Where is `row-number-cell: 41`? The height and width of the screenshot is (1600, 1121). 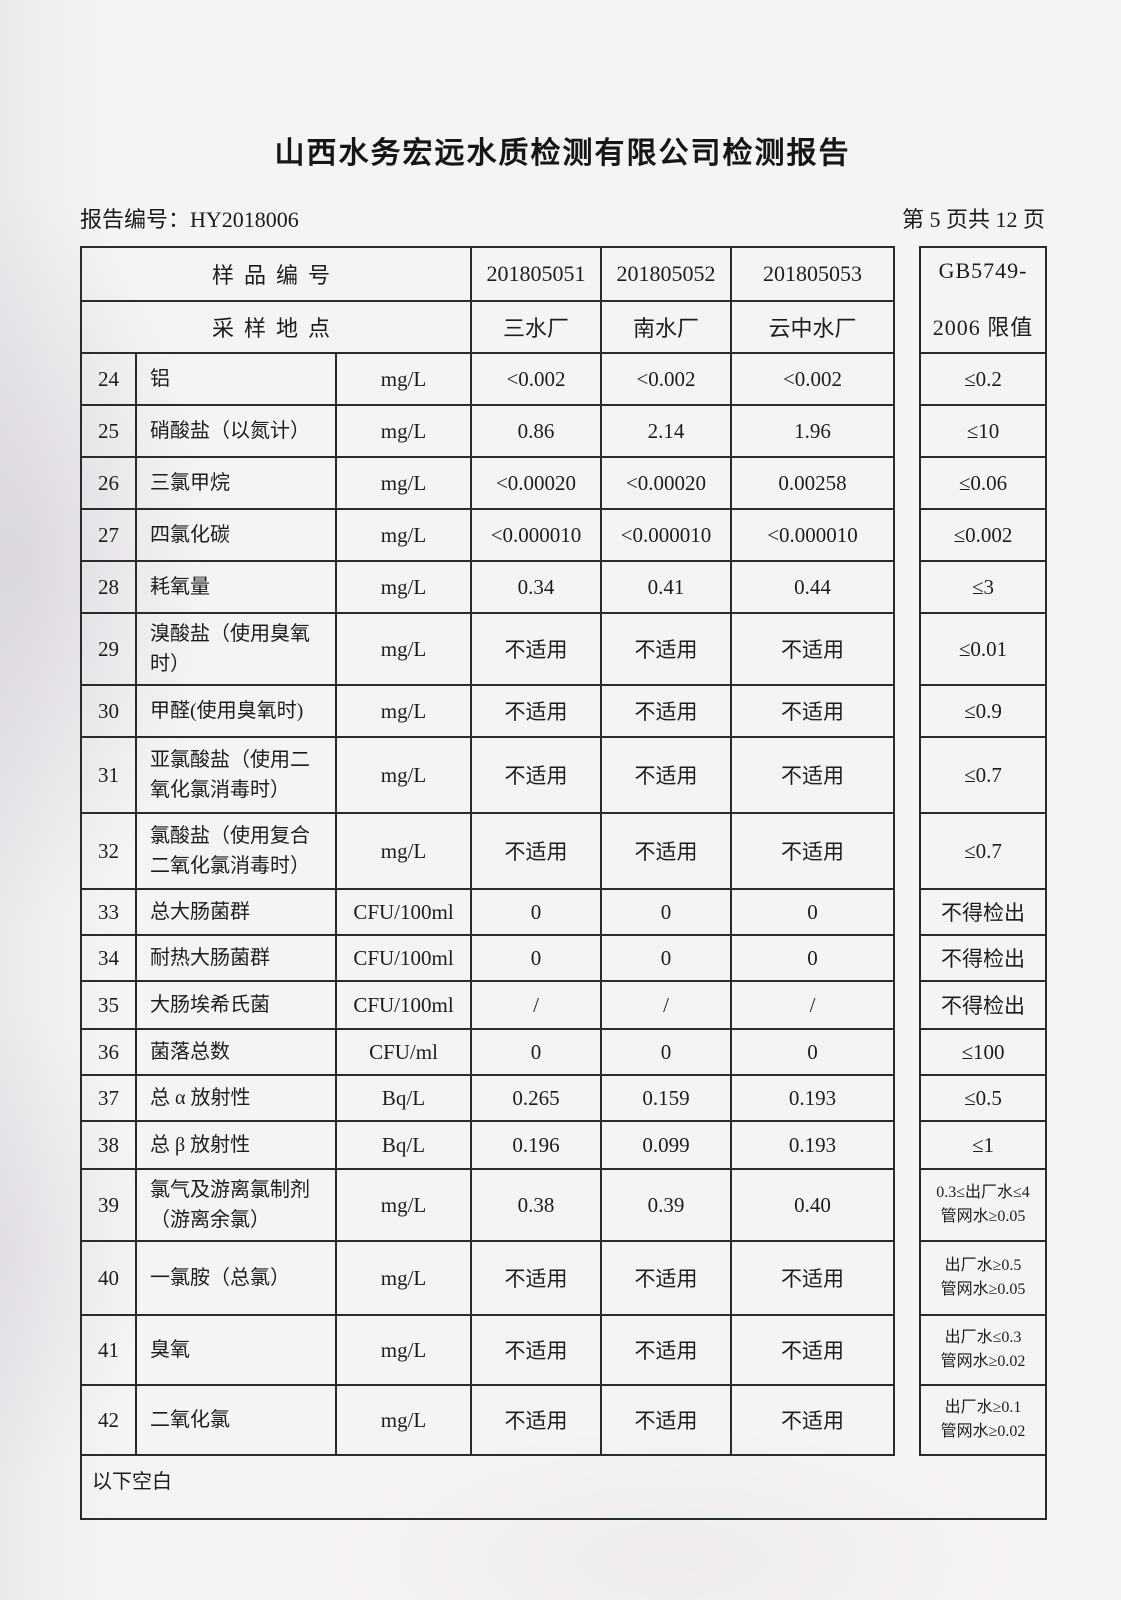
row-number-cell: 41 is located at coordinates (108, 1350).